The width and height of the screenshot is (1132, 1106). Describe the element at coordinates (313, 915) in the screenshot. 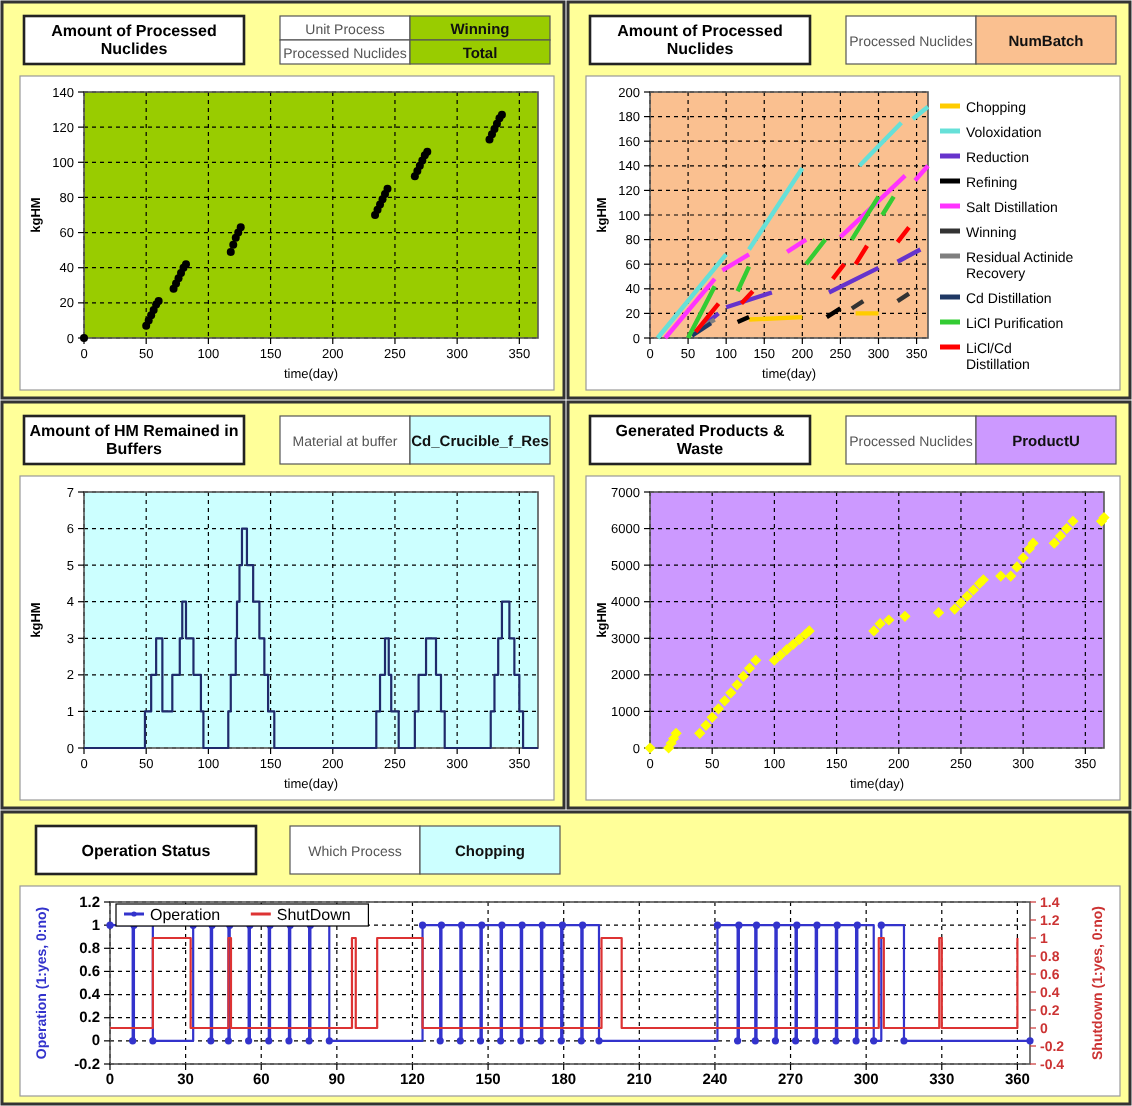

I see `legend-label: ShutDown` at that location.